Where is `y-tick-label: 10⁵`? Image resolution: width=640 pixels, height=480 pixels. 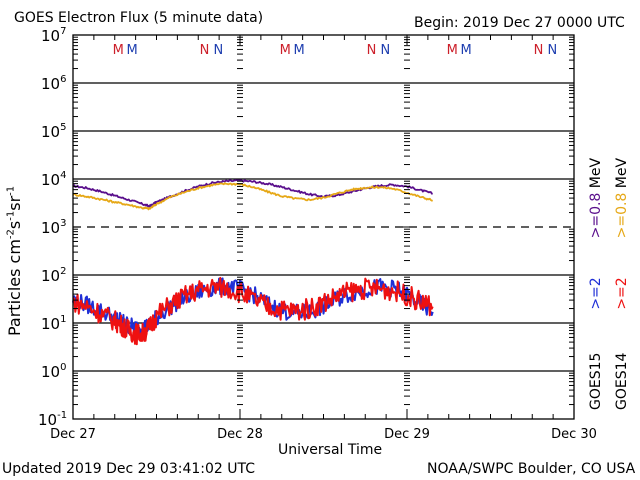 y-tick-label: 10⁵ is located at coordinates (53, 131).